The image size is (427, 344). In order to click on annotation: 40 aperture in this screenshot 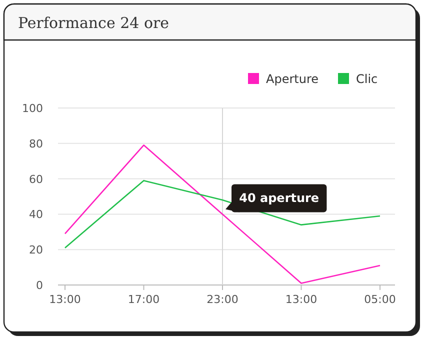, I will do `click(279, 198)`.